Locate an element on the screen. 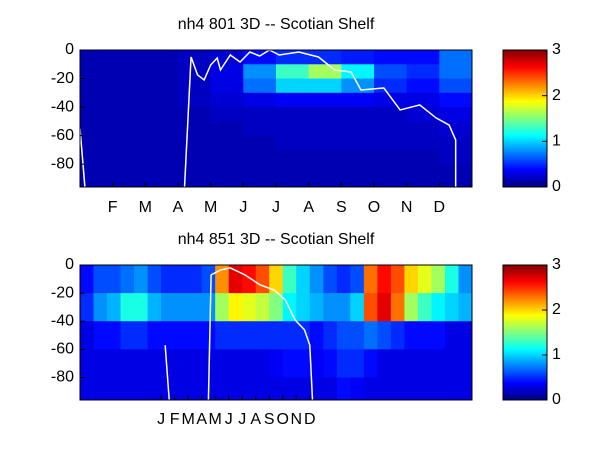 The height and width of the screenshot is (450, 600). x-tick-label: S is located at coordinates (341, 207).